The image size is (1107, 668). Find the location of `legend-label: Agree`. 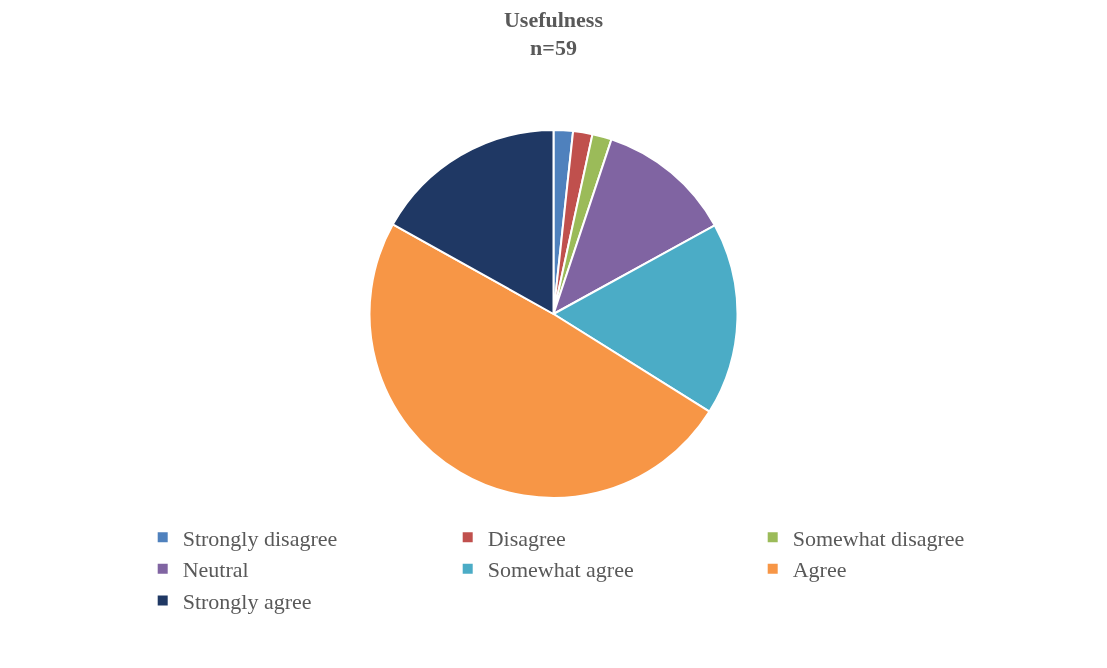

legend-label: Agree is located at coordinates (819, 570).